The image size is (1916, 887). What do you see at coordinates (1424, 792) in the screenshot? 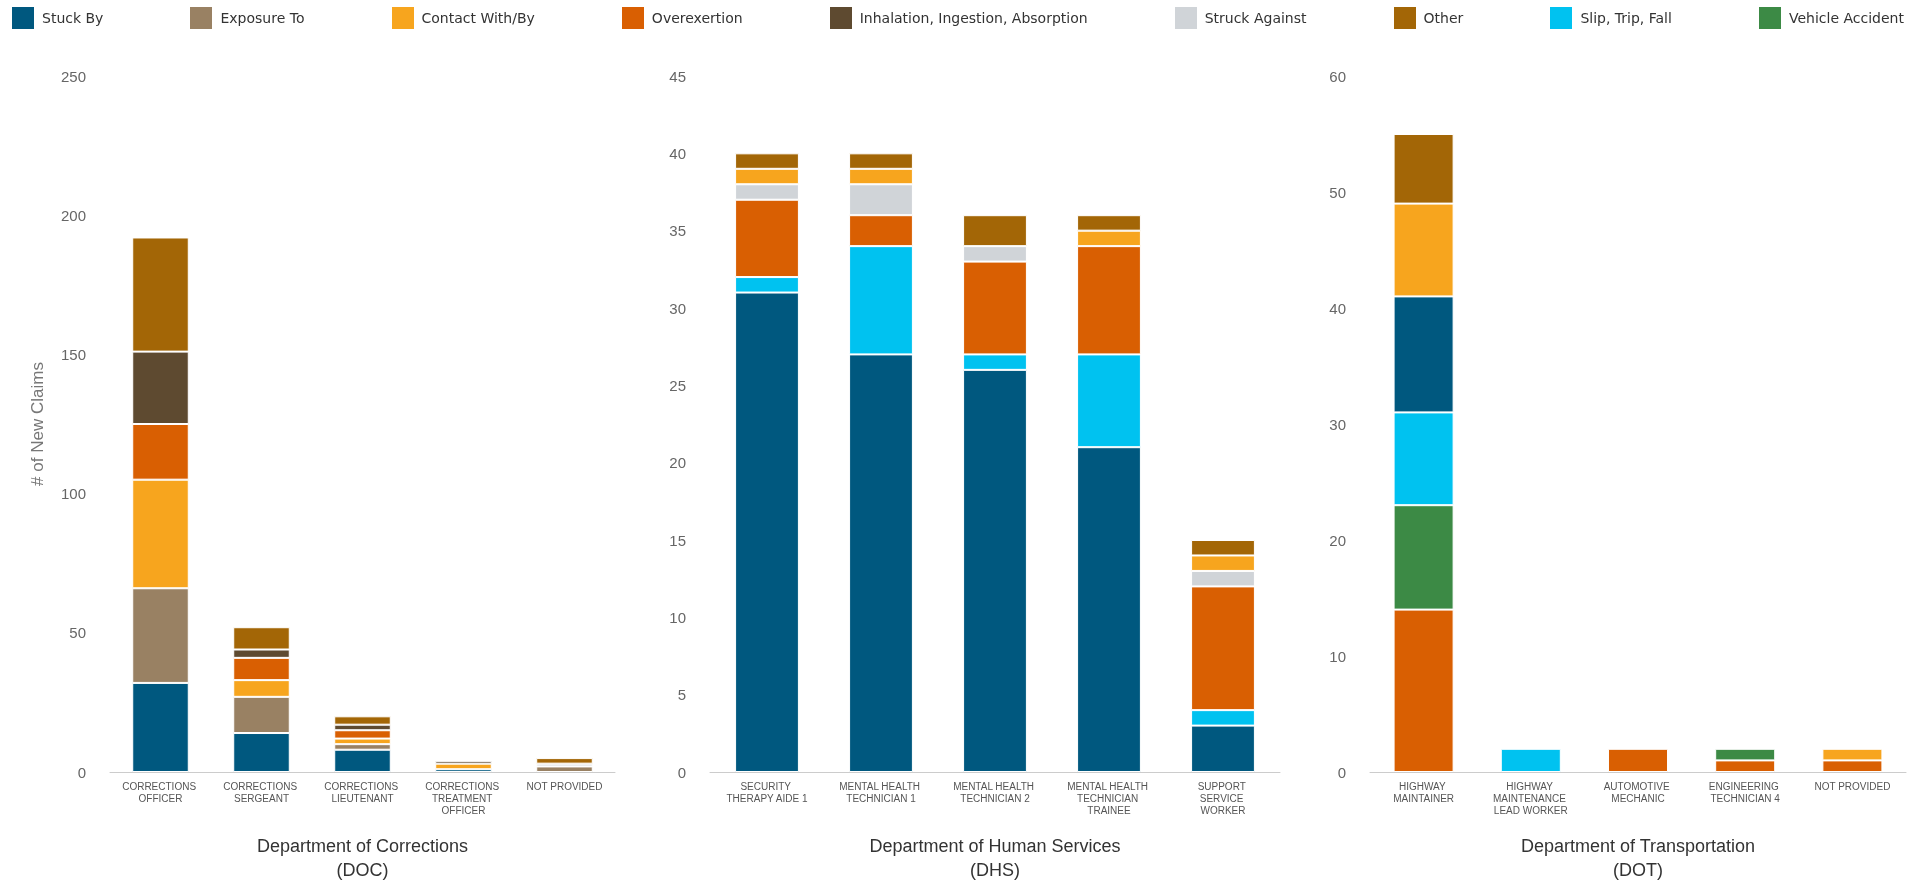
I see `x-tick-label: HIGHWAY MAINTAINER` at bounding box center [1424, 792].